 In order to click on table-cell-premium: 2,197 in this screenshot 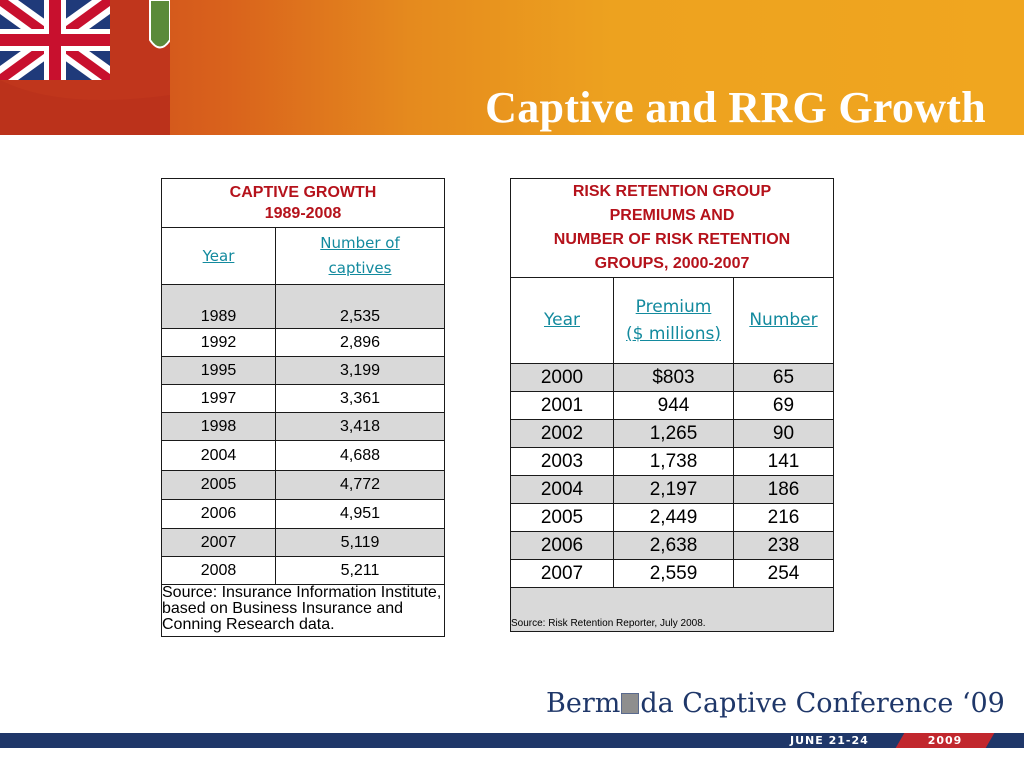, I will do `click(673, 489)`.